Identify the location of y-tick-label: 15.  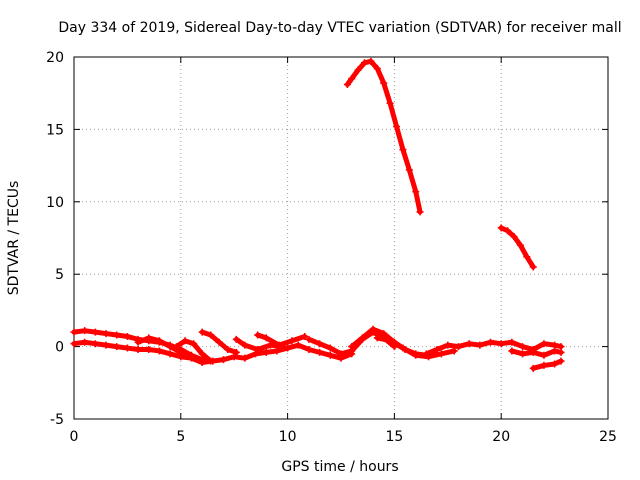
(55, 130).